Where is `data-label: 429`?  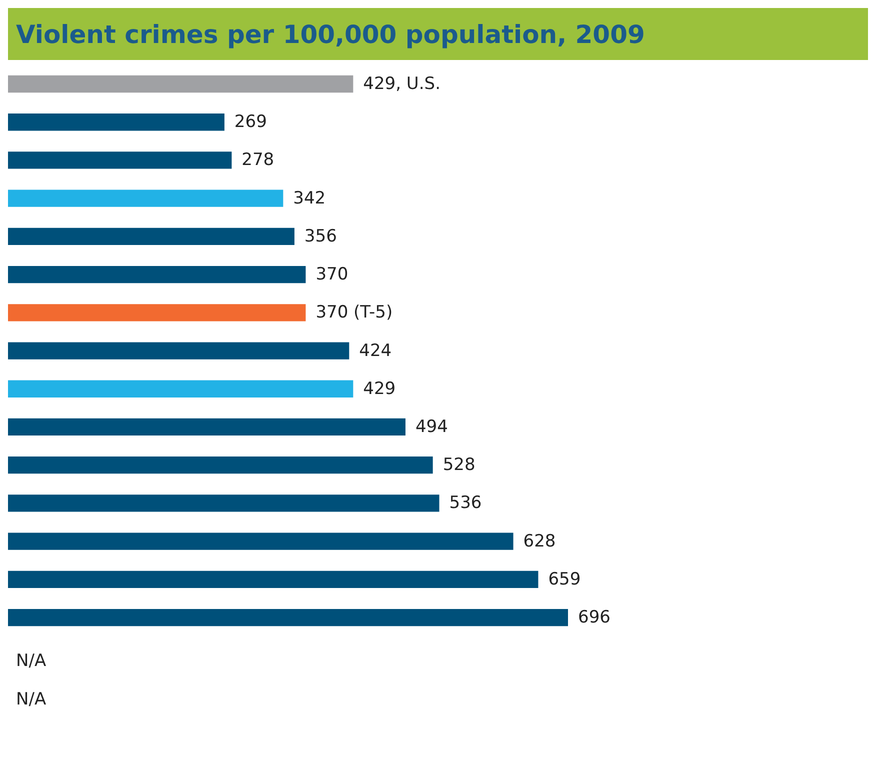
data-label: 429 is located at coordinates (379, 388).